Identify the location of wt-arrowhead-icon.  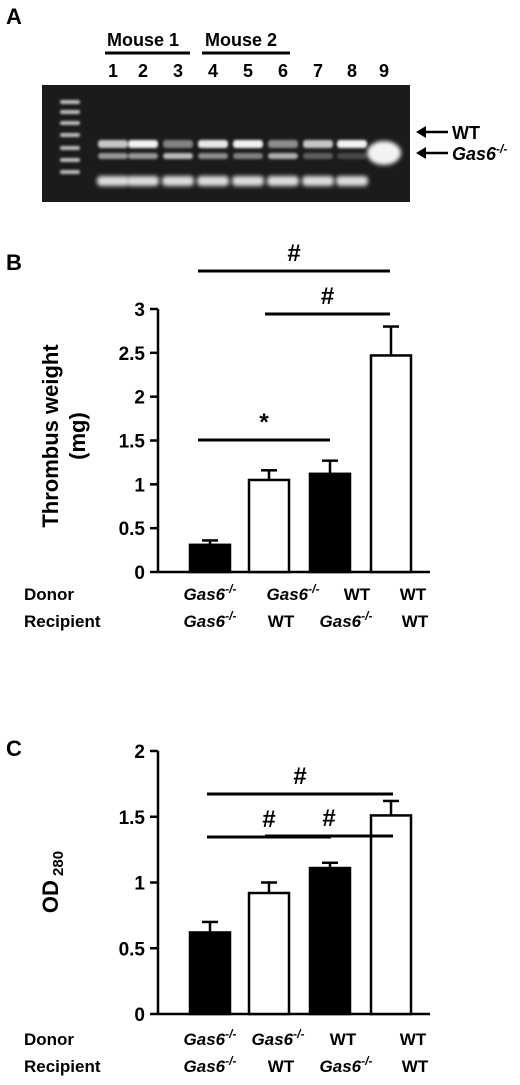
(421, 132).